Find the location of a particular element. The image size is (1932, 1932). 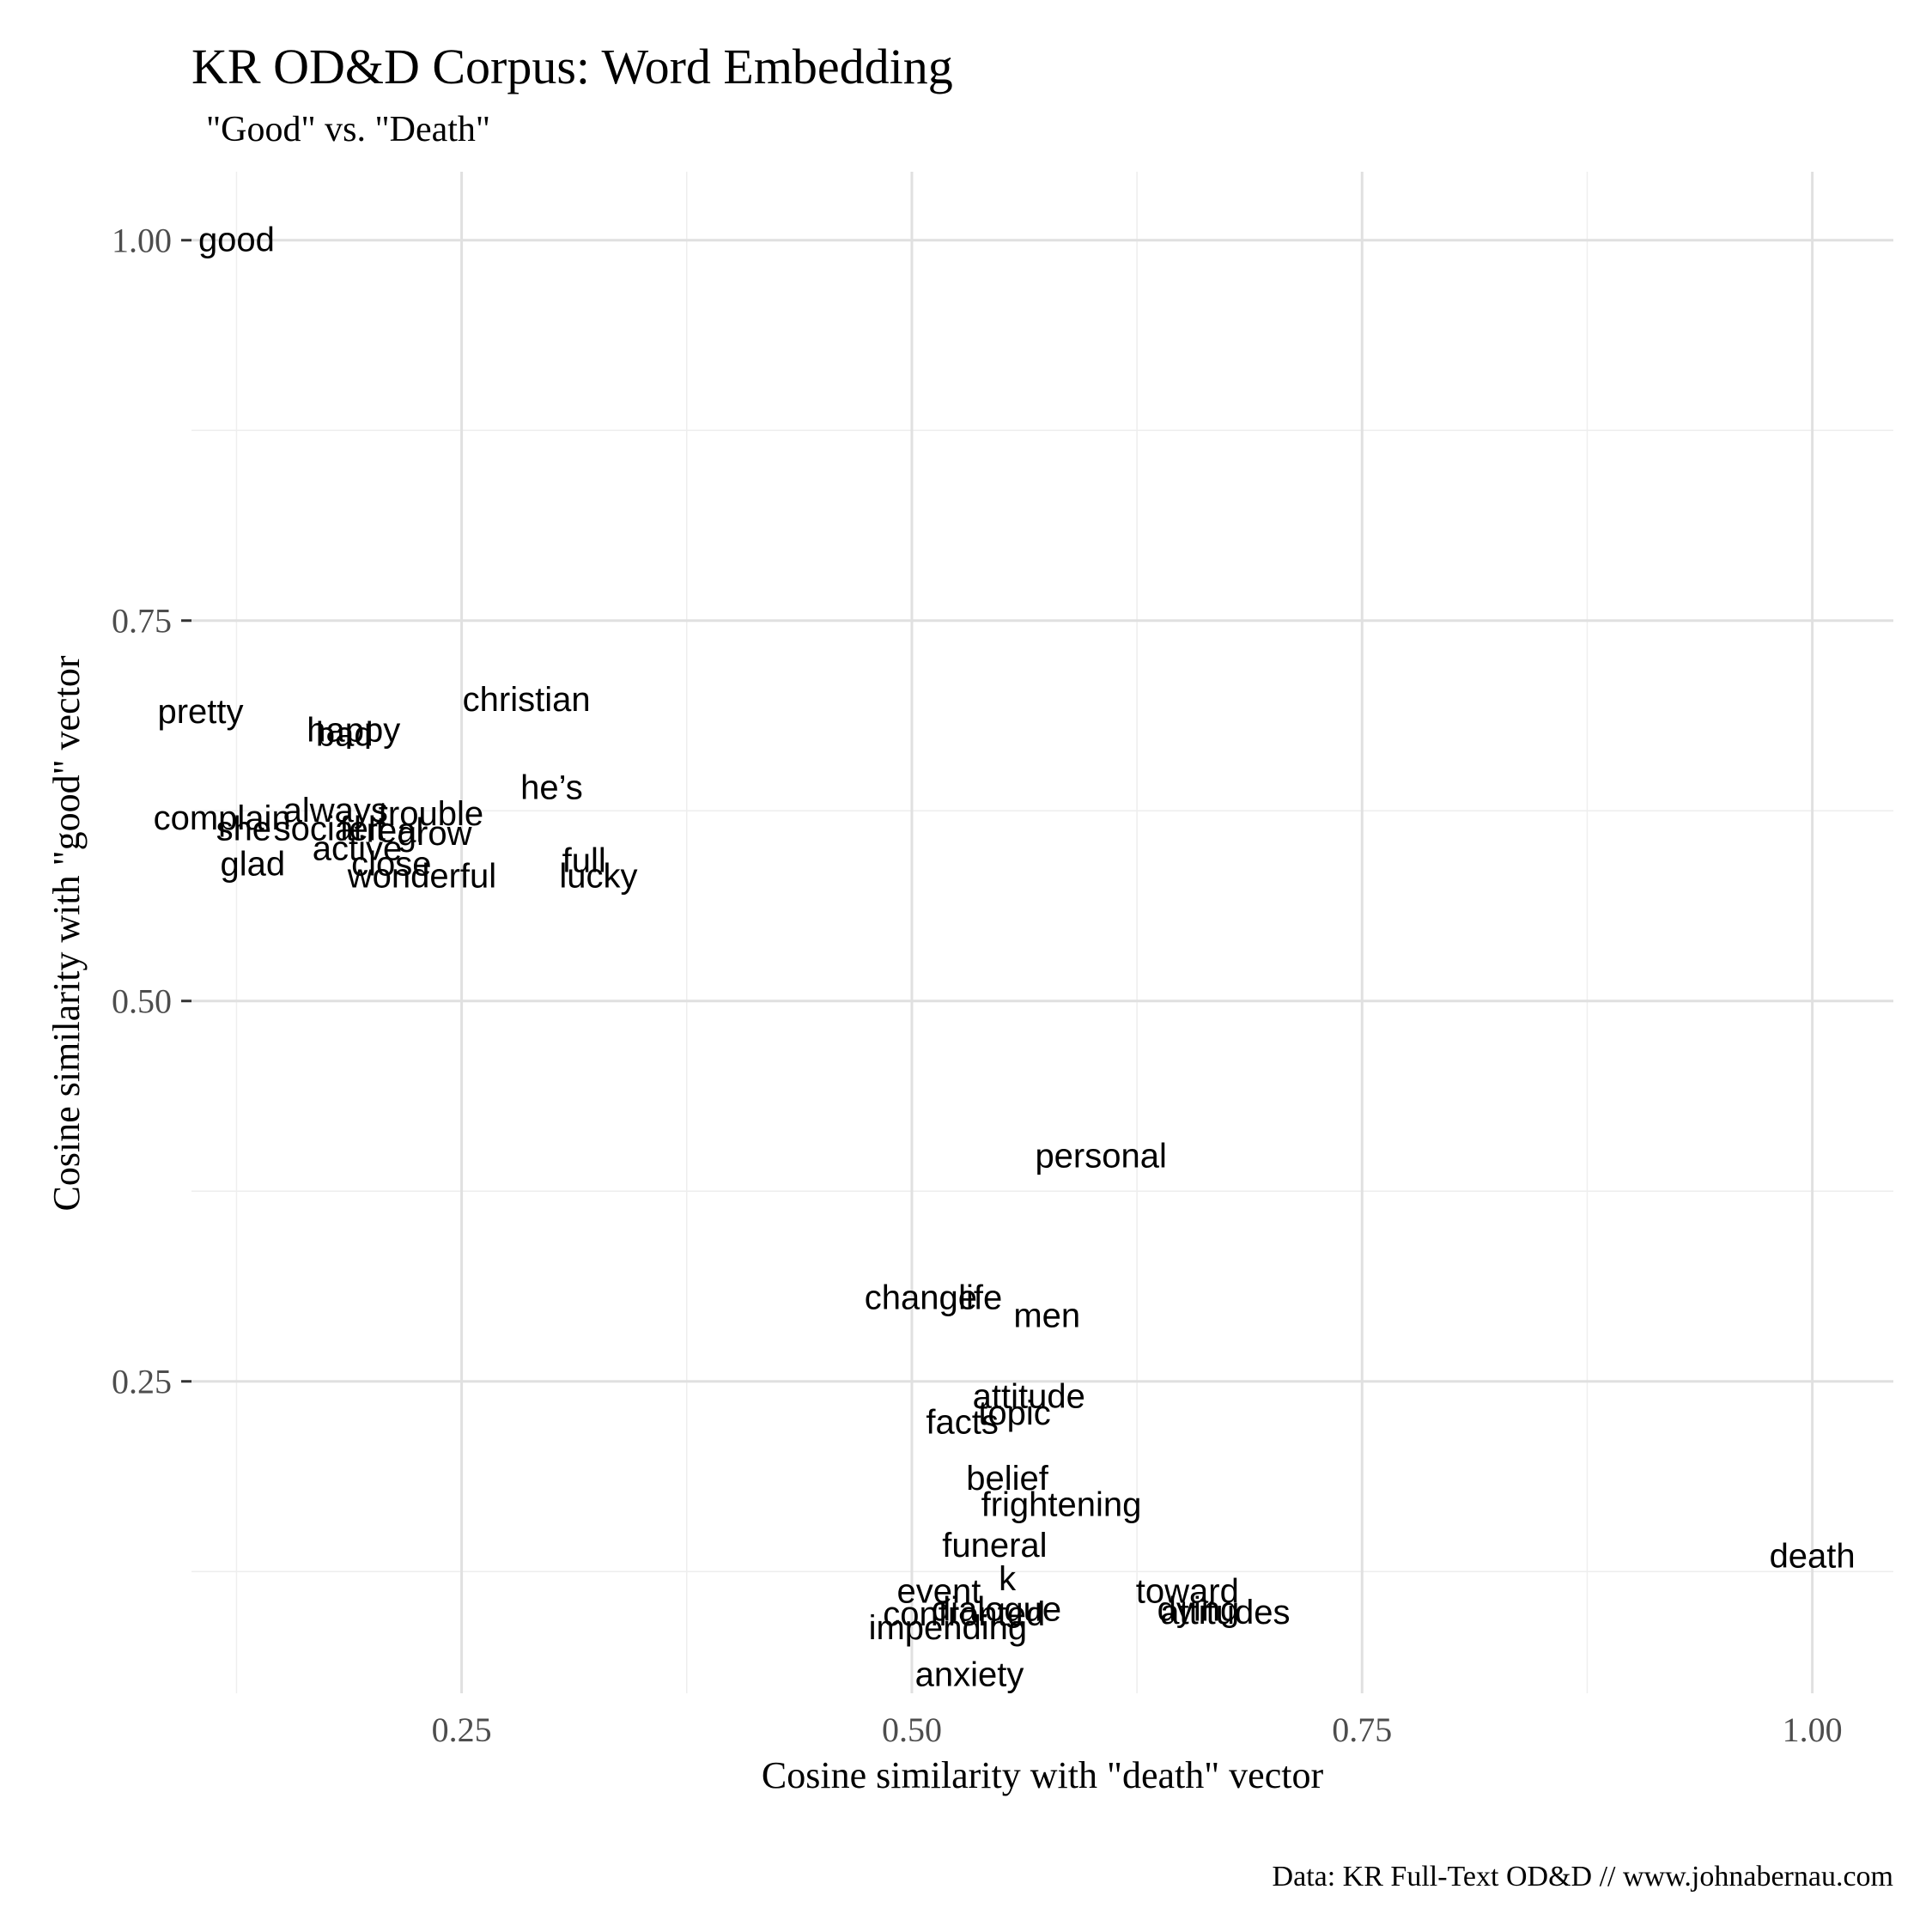

word-label: toward is located at coordinates (1188, 1591).